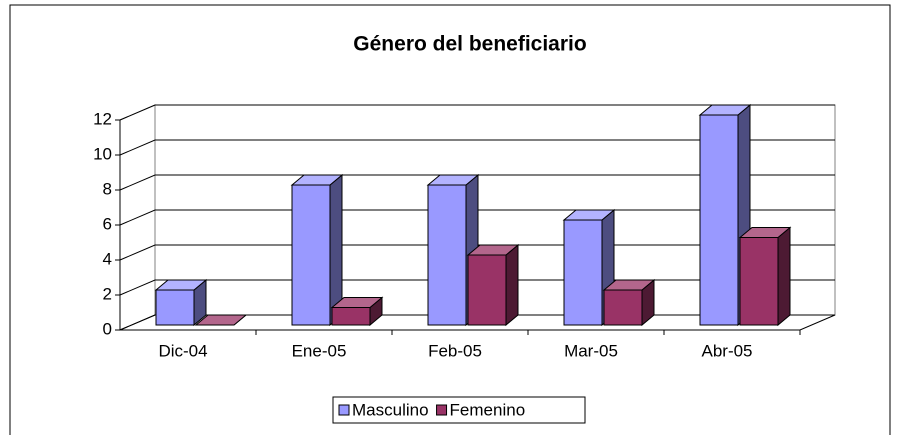  Describe the element at coordinates (455, 350) in the screenshot. I see `x-tick-label: Feb-05` at that location.